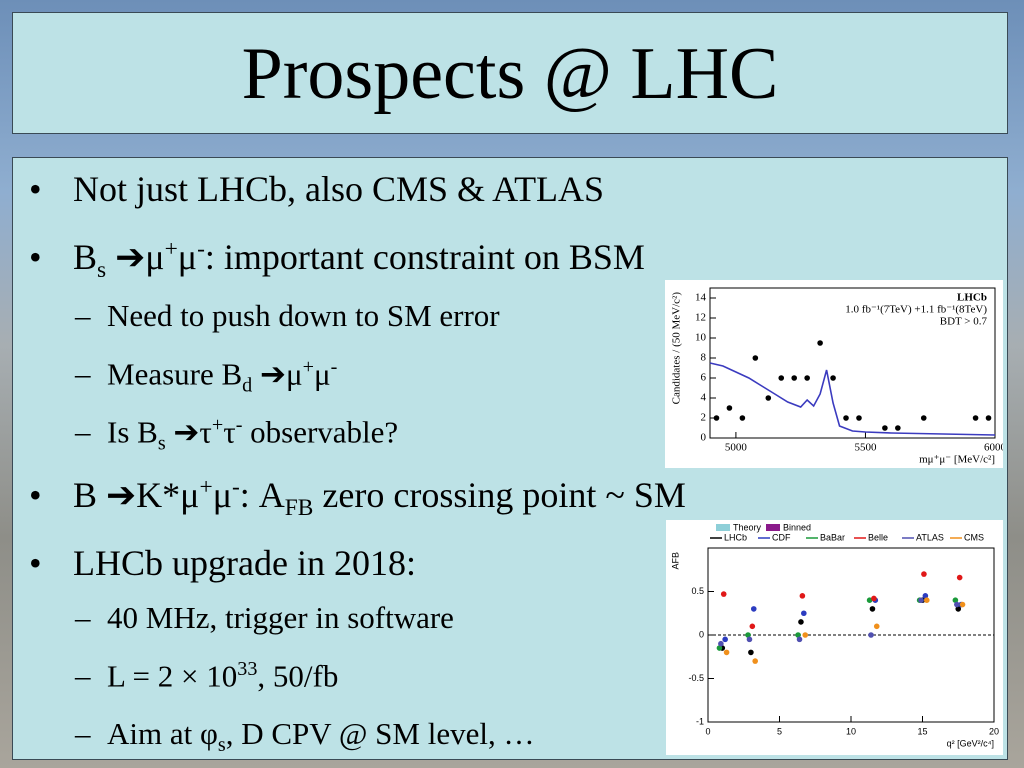 This screenshot has height=768, width=1024. I want to click on plot-label: BDT > 0.7, so click(964, 322).